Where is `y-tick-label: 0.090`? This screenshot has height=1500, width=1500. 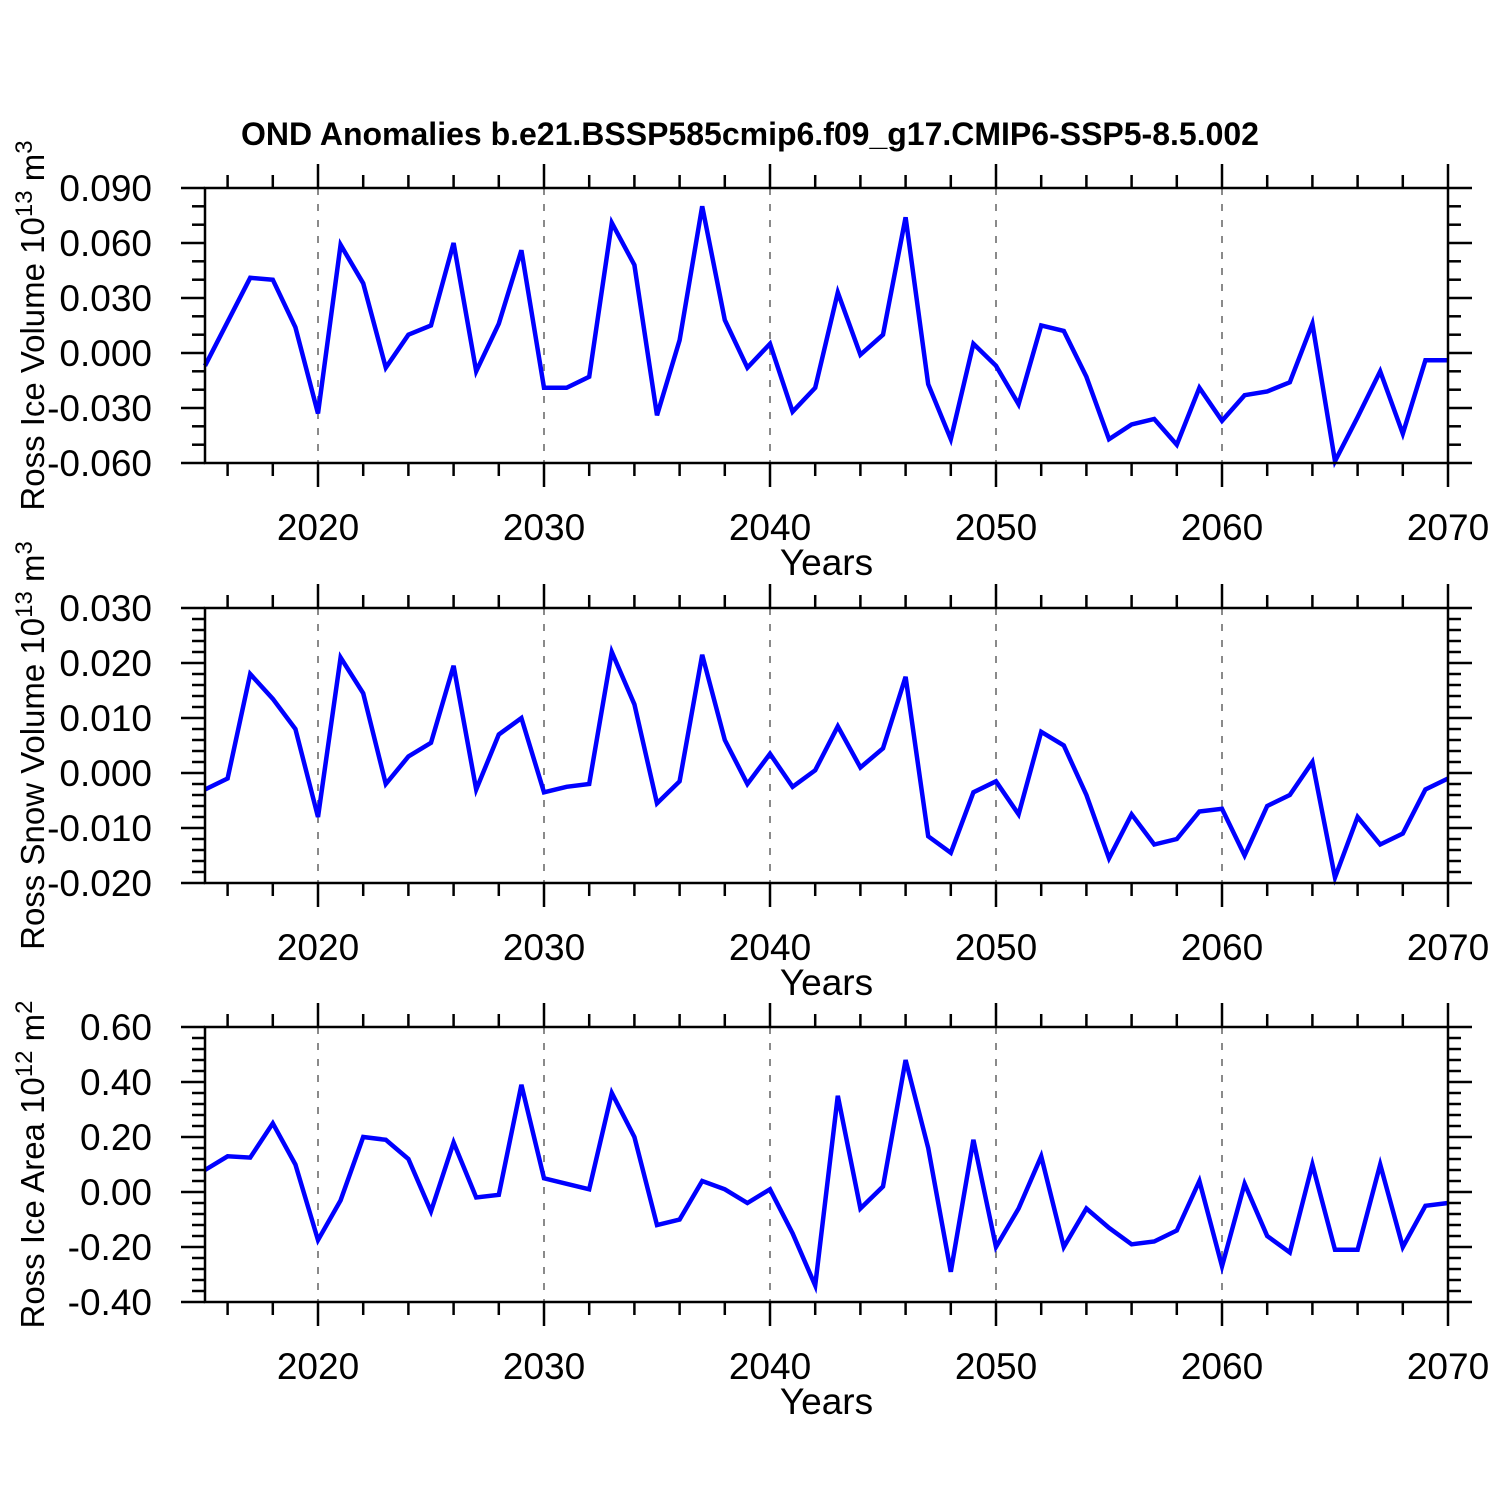
y-tick-label: 0.090 is located at coordinates (105, 188).